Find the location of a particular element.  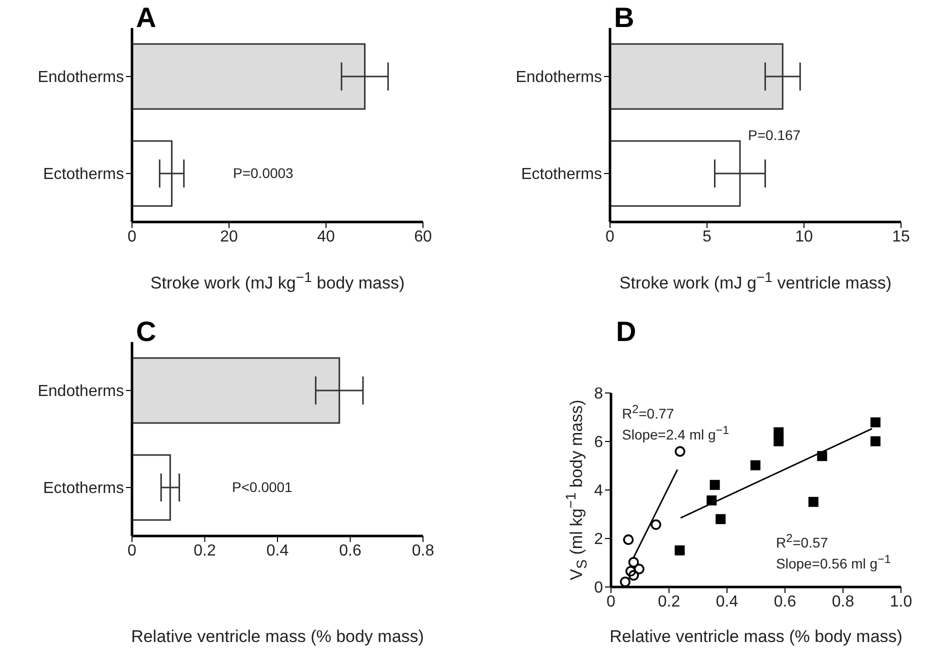

chart-title: A is located at coordinates (146, 18).